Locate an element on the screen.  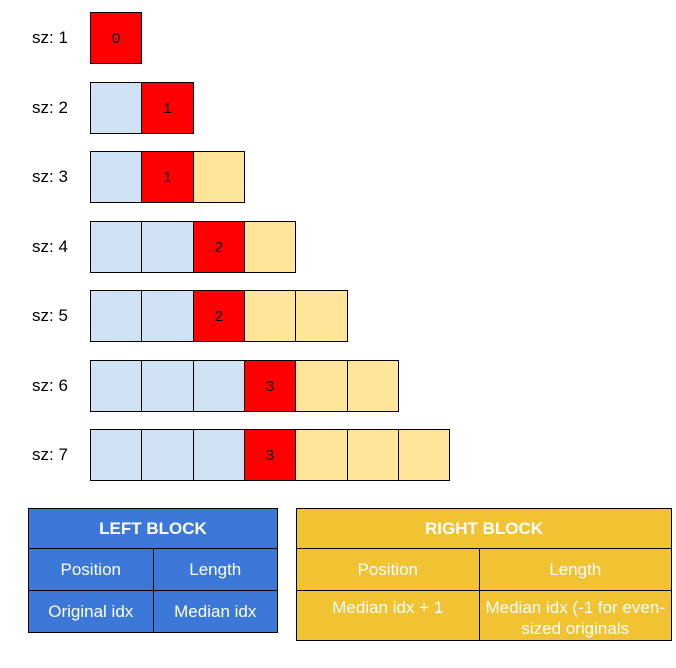
right-block-position-header: Position is located at coordinates (388, 569).